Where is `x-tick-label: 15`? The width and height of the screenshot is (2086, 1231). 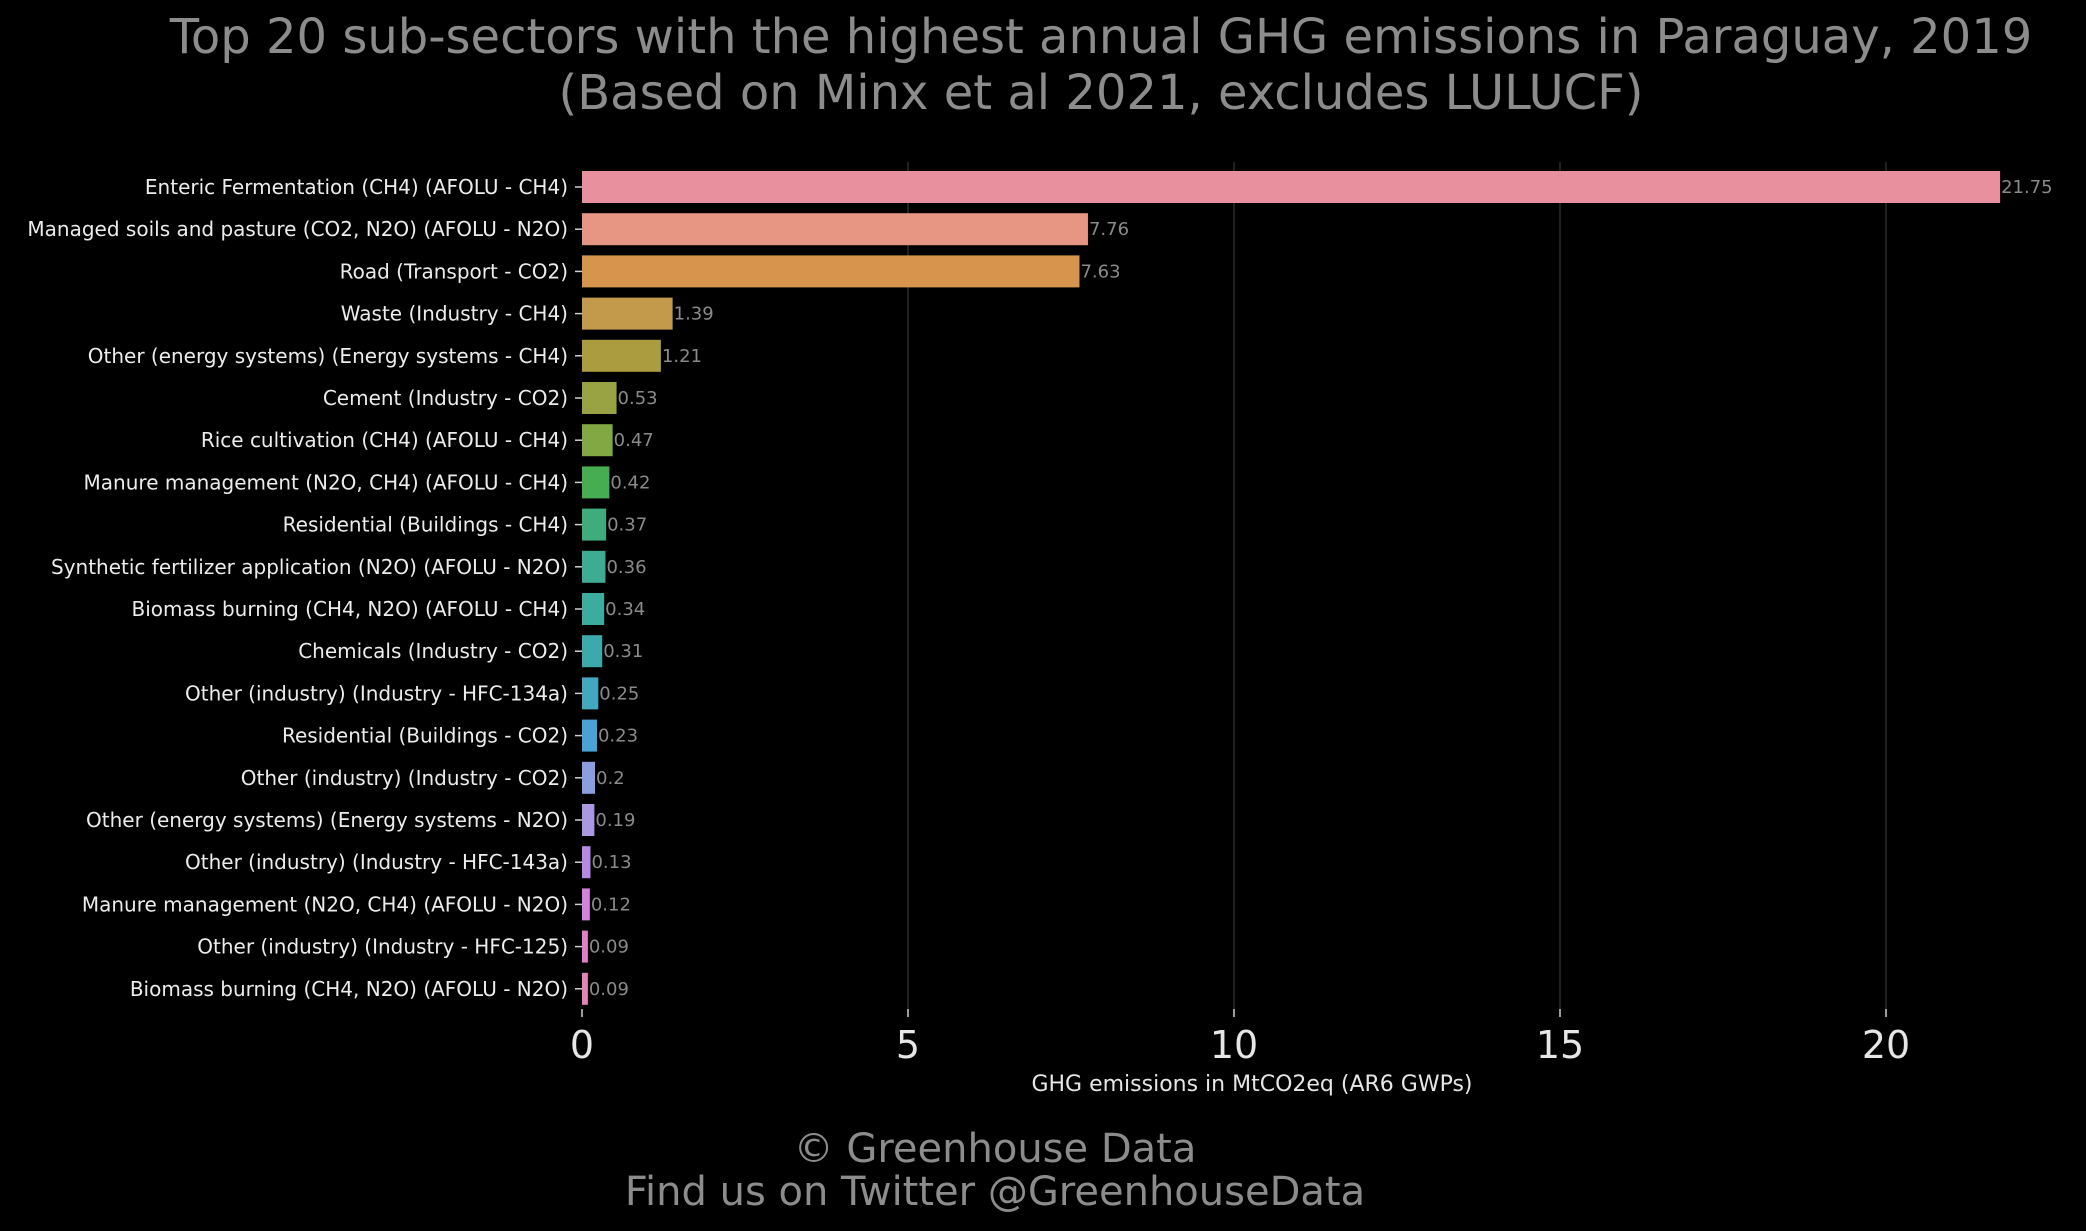 x-tick-label: 15 is located at coordinates (1560, 1045).